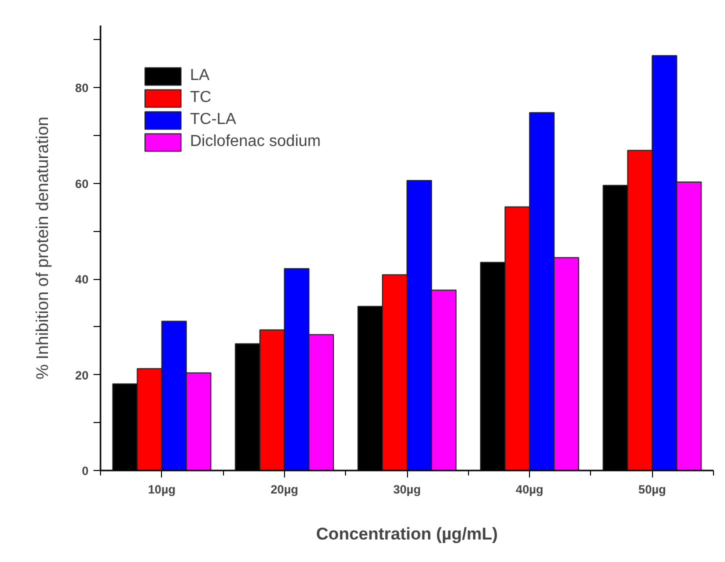 This screenshot has width=725, height=562. I want to click on x-tick-label: 40µg, so click(530, 489).